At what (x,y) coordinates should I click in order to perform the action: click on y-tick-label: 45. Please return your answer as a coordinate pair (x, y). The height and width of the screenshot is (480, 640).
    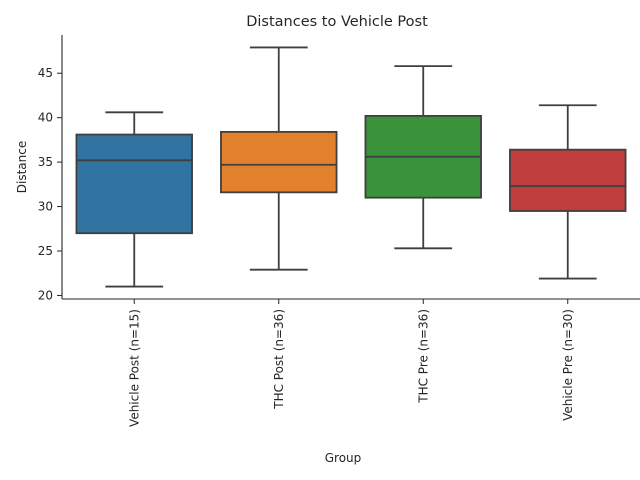
    Looking at the image, I should click on (45, 73).